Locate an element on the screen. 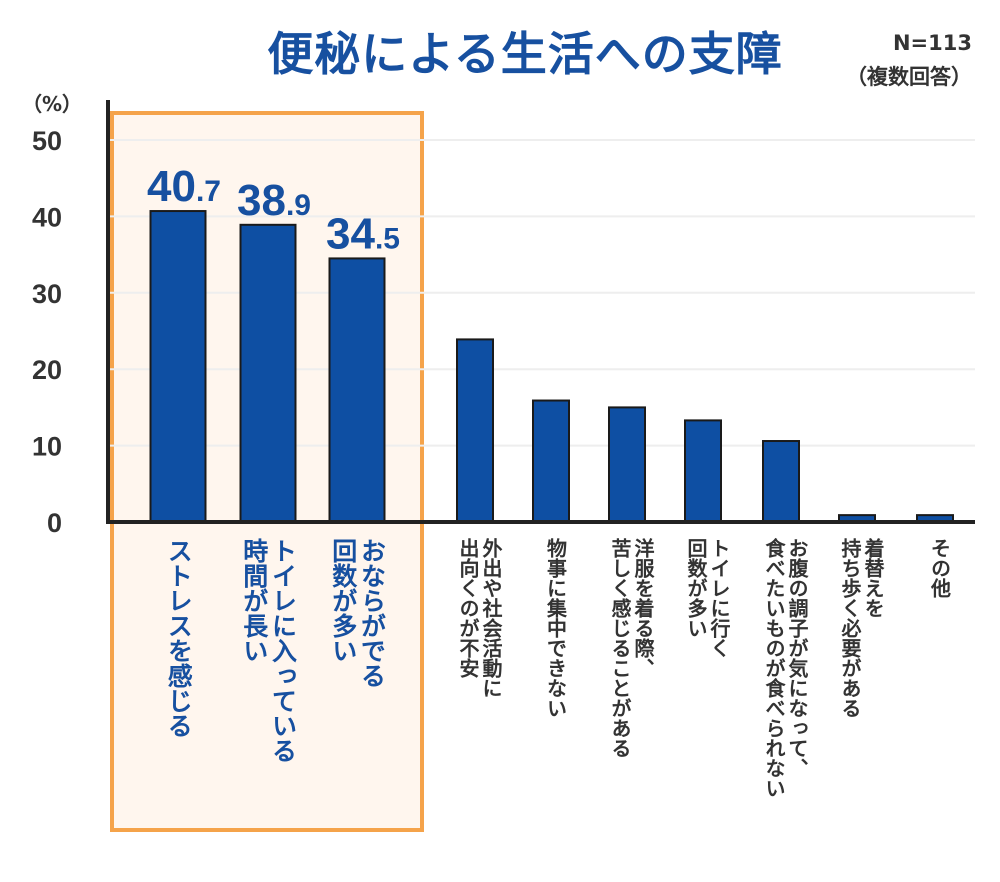 This screenshot has width=1000, height=882. category-label: トイレに入っている 時間が長い is located at coordinates (268, 650).